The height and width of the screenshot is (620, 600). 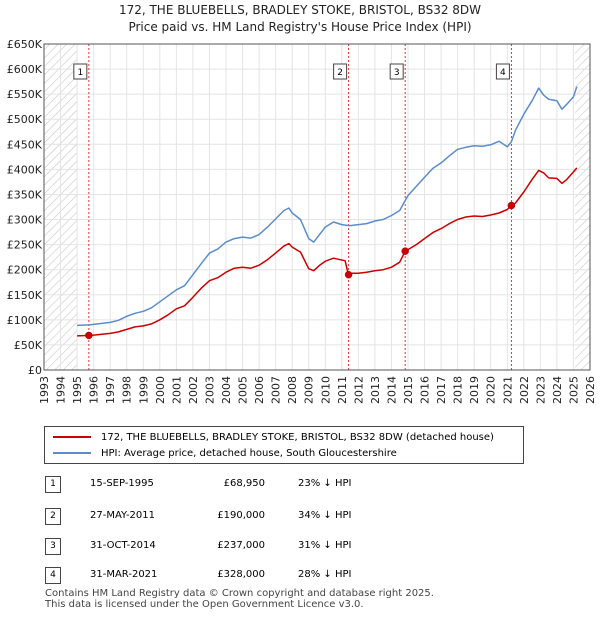 I want to click on transaction-row: 2 27-MAY-2011 £190,000 34% ↓ HPI, so click(x=300, y=518).